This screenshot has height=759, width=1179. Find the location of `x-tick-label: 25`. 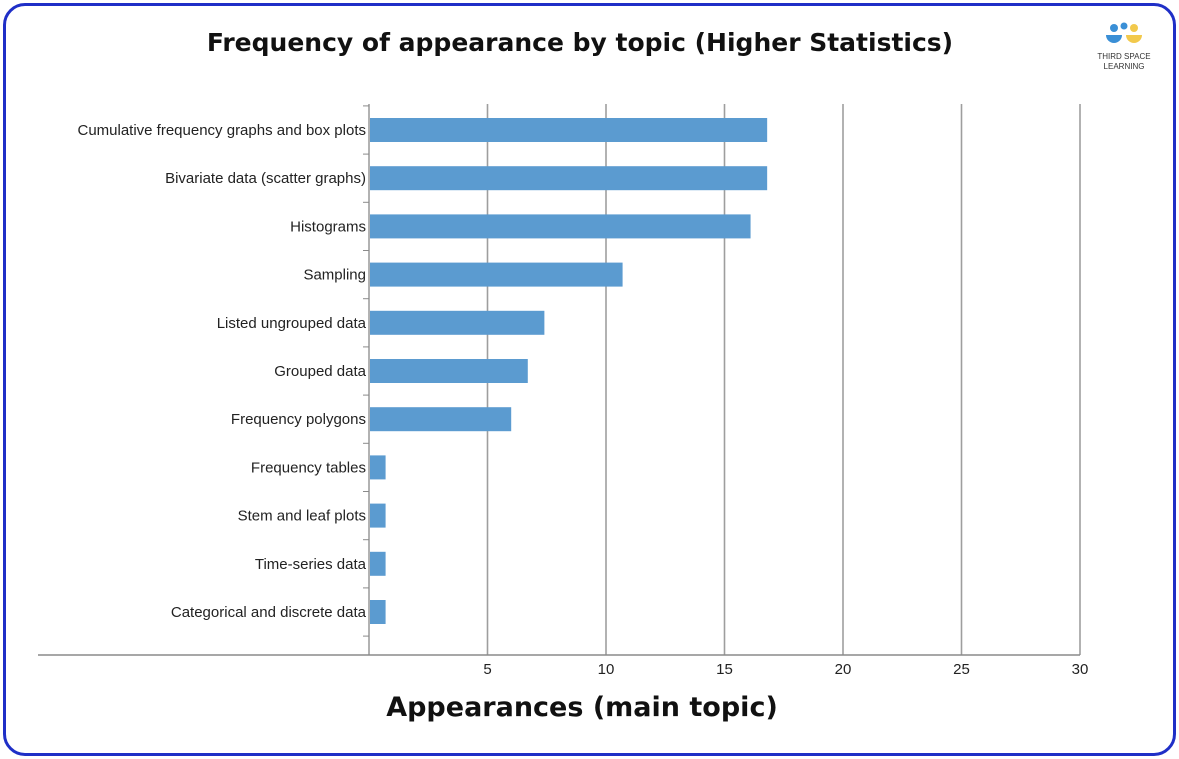

x-tick-label: 25 is located at coordinates (961, 669).